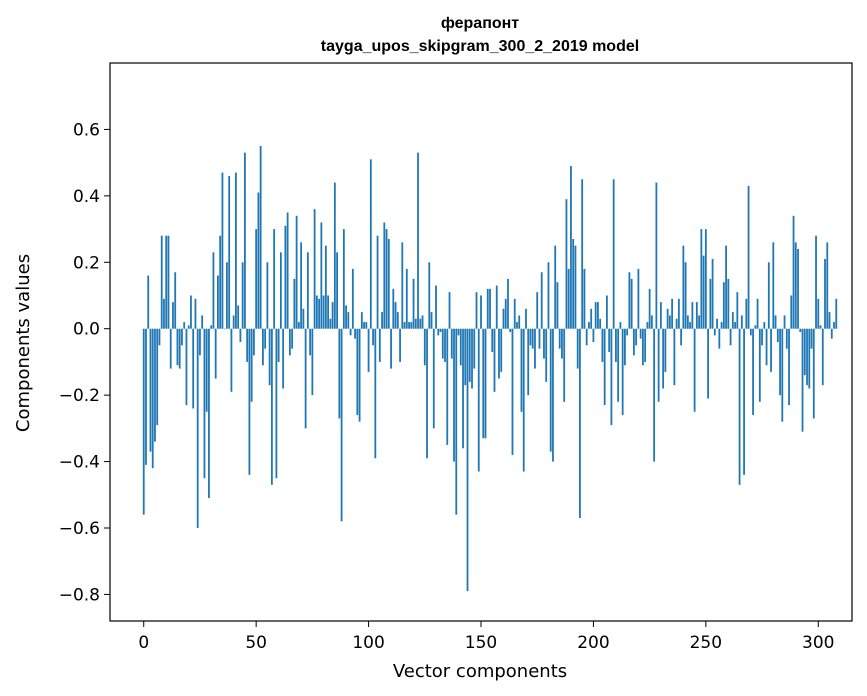  Describe the element at coordinates (86, 197) in the screenshot. I see `y-tick-label: 0.4` at that location.